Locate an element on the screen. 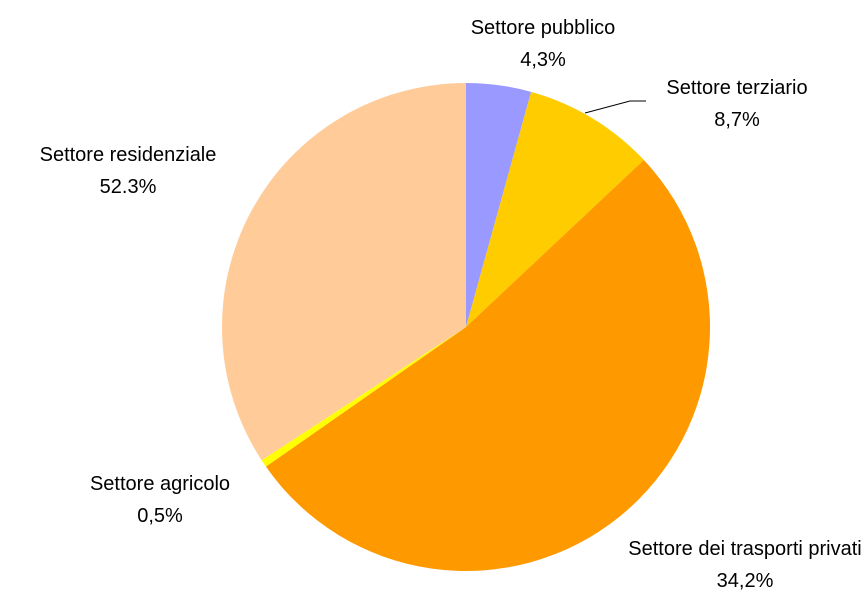  slice-value: 0,5% is located at coordinates (160, 516).